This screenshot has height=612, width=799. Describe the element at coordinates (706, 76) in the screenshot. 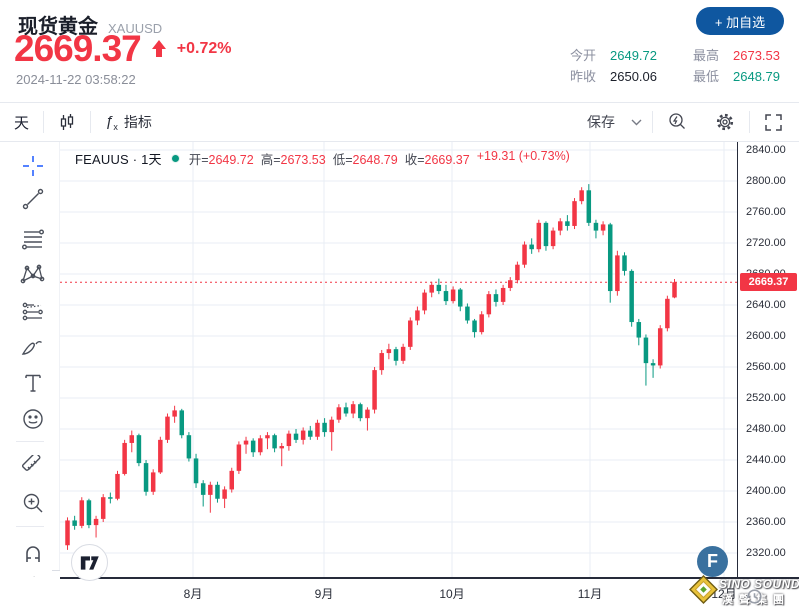

I see `stat-low-label: 最低` at that location.